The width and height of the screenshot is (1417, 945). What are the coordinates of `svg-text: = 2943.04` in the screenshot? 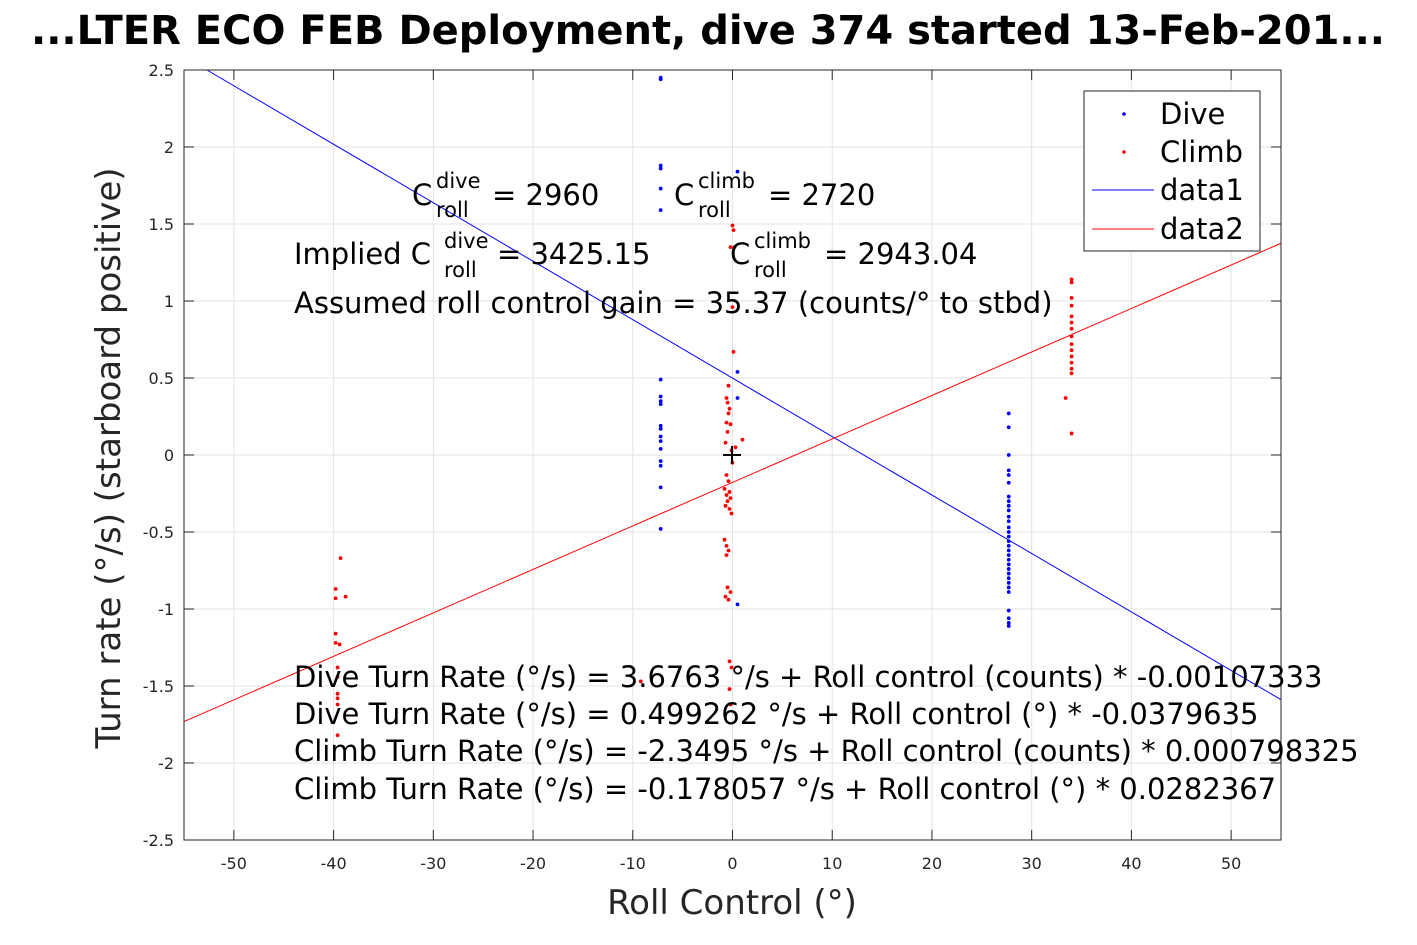 It's located at (900, 254).